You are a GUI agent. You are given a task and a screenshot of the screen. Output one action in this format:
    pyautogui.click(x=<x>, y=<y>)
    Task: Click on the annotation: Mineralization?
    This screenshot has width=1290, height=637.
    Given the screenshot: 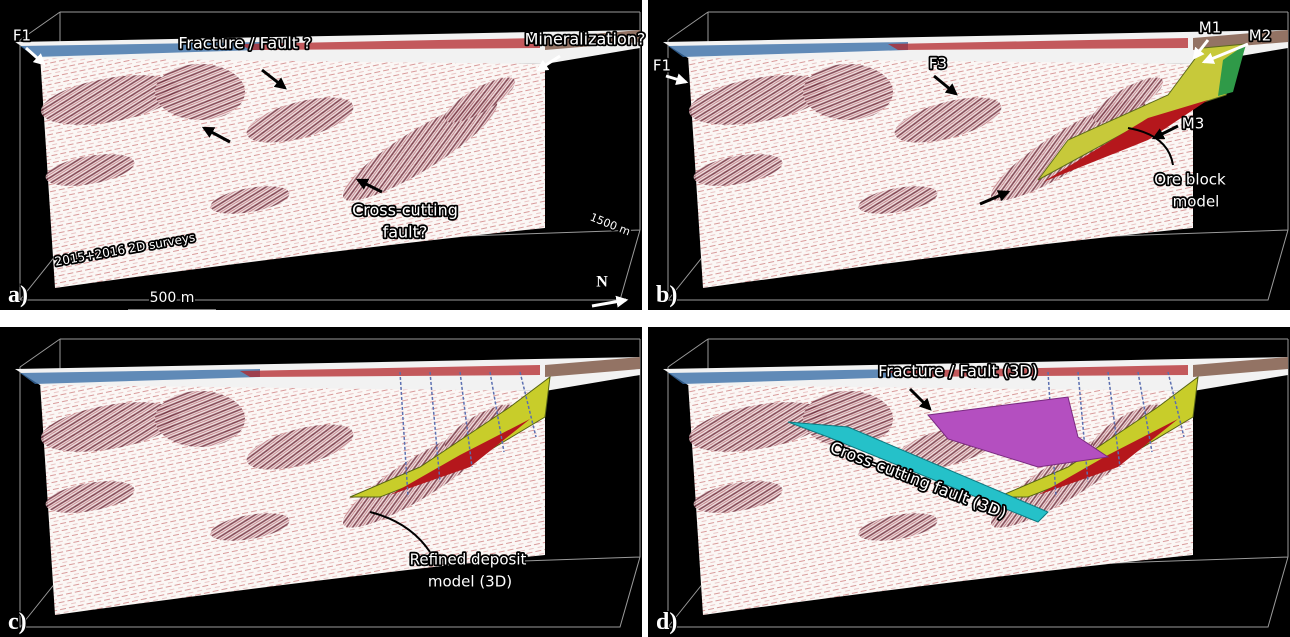 What is the action you would take?
    pyautogui.click(x=585, y=39)
    